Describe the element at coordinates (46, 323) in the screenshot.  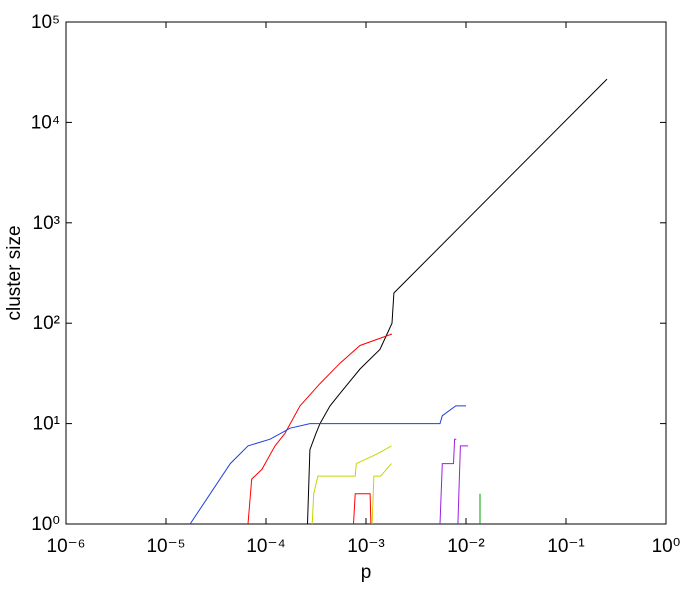
I see `y-tick-label: 10²` at that location.